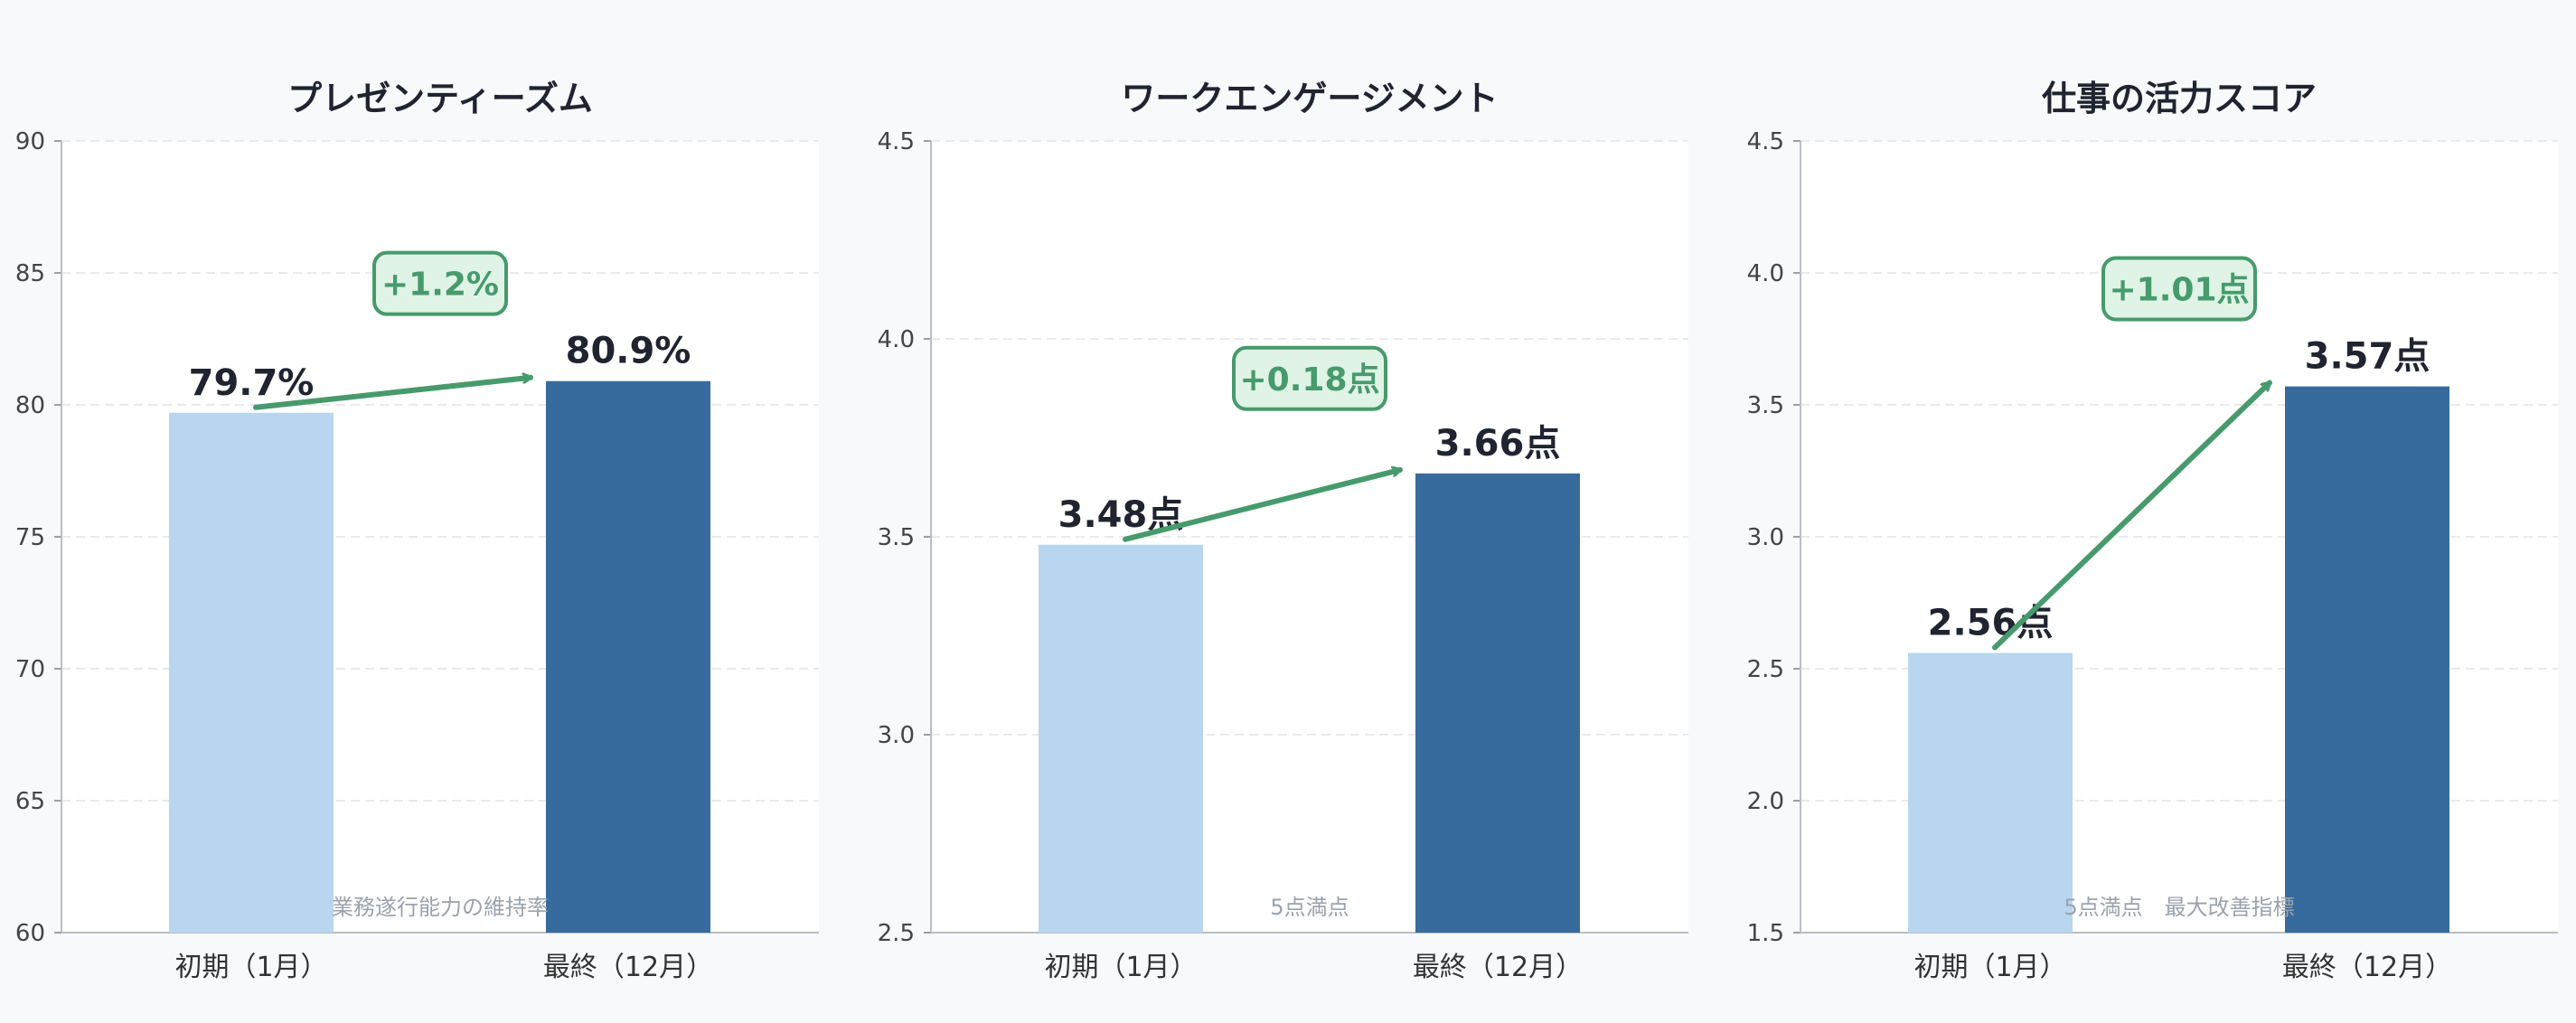  What do you see at coordinates (1309, 907) in the screenshot?
I see `chart-note: 5点満点` at bounding box center [1309, 907].